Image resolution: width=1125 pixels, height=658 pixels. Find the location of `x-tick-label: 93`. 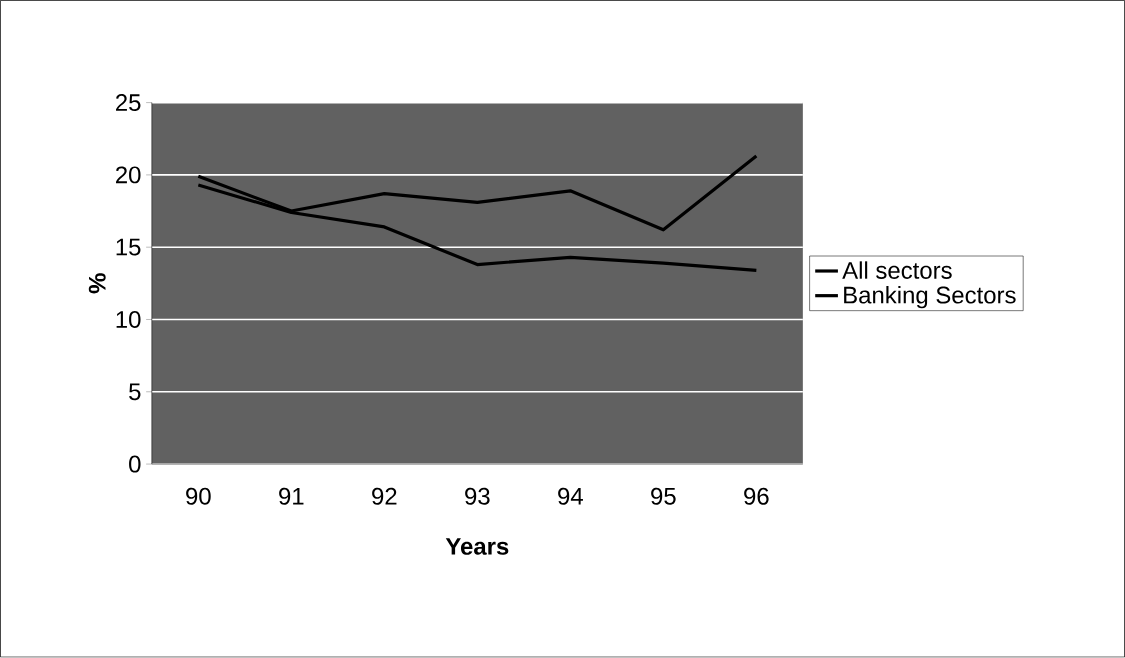

x-tick-label: 93 is located at coordinates (477, 496).